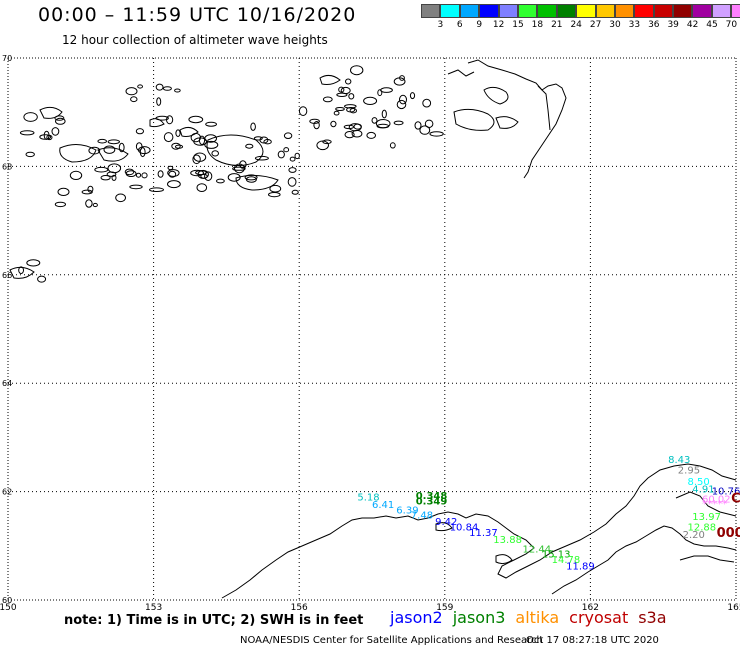 The height and width of the screenshot is (650, 740). I want to click on wave-height-label: 6.41, so click(383, 505).